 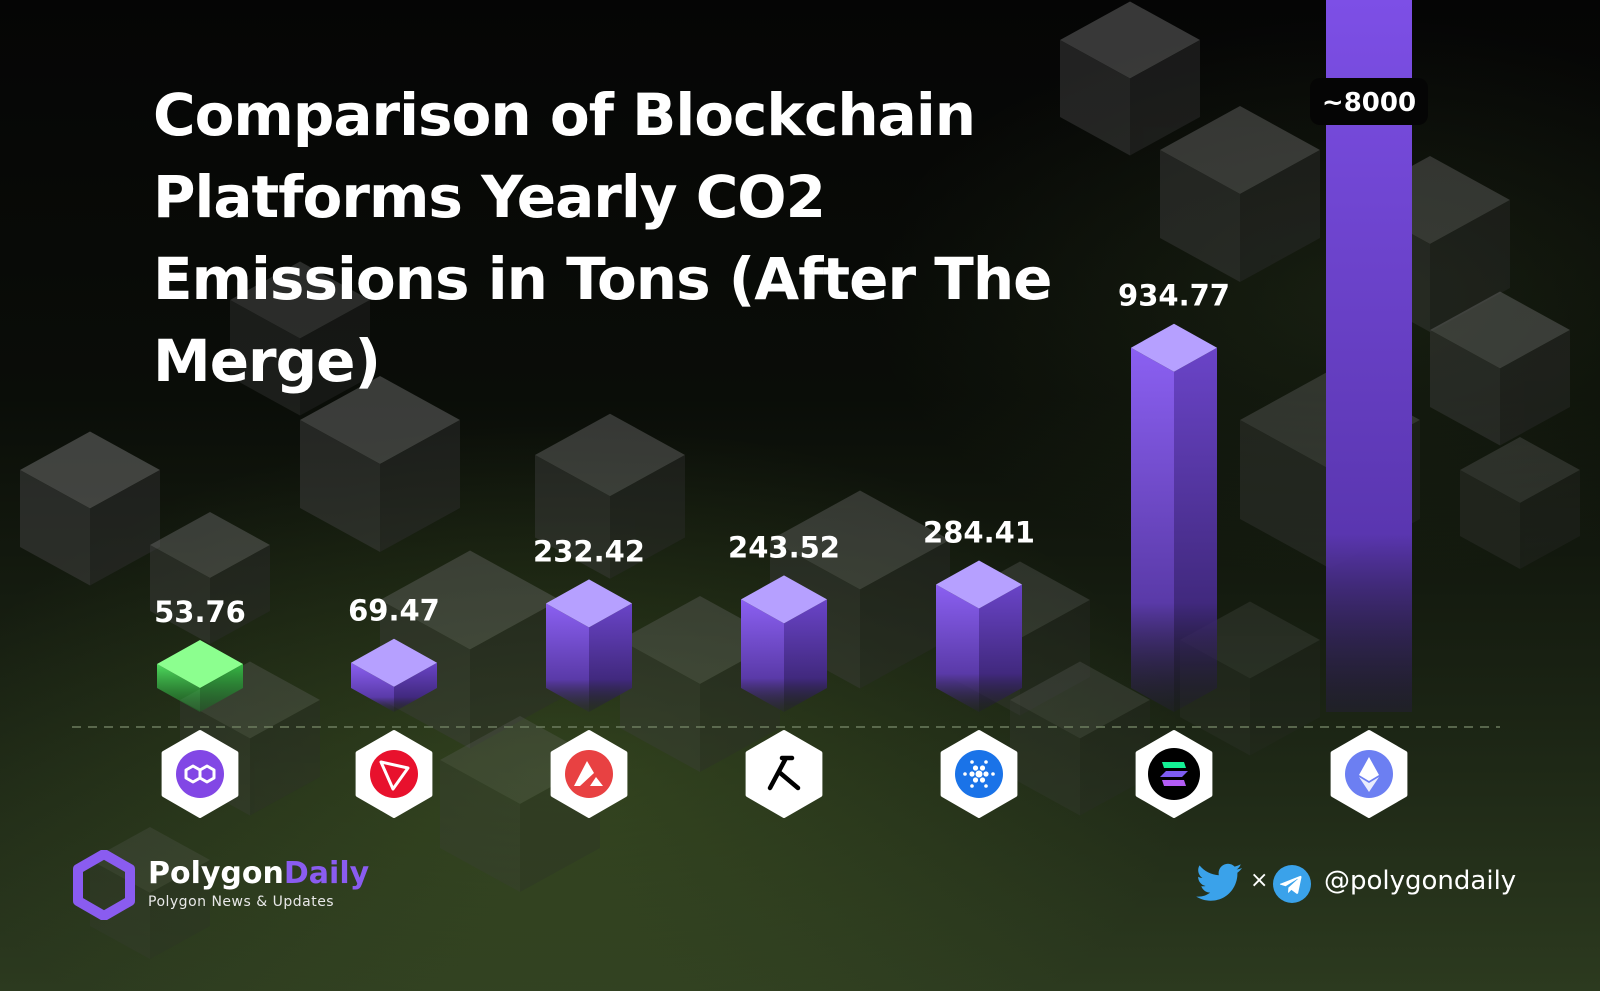 What do you see at coordinates (589, 551) in the screenshot?
I see `value-label: 232.42` at bounding box center [589, 551].